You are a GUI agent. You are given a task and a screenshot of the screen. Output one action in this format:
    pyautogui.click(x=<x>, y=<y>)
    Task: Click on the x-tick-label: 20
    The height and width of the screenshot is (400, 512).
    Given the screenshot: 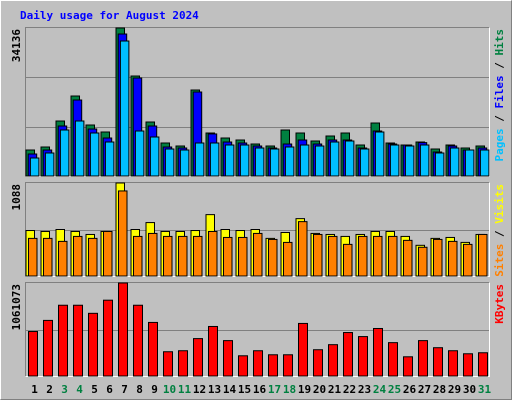 What is the action you would take?
    pyautogui.click(x=319, y=389)
    